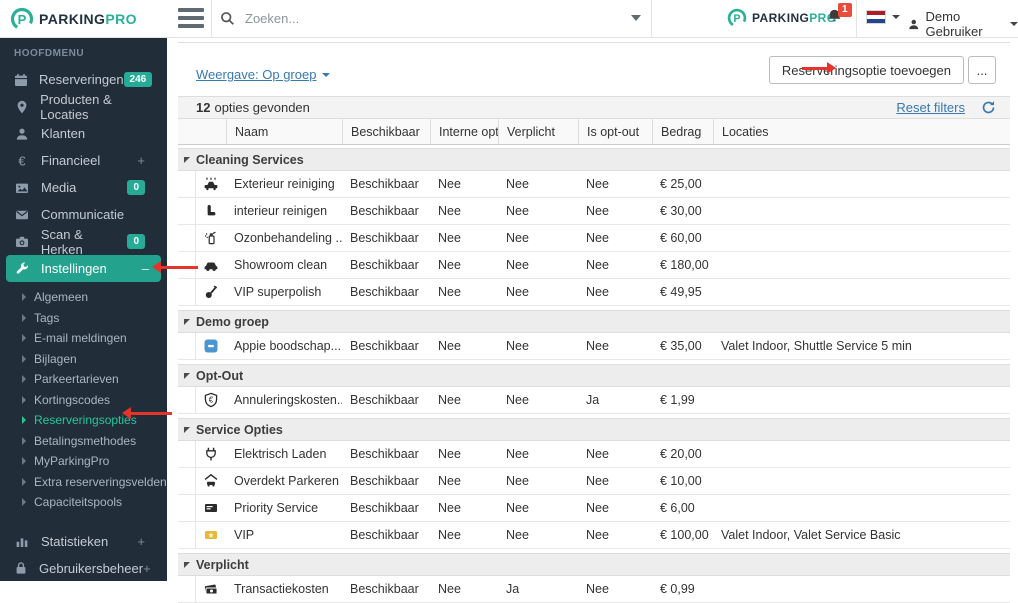 This screenshot has height=603, width=1018. Describe the element at coordinates (74, 268) in the screenshot. I see `sidebar-item-label: Instellingen` at that location.